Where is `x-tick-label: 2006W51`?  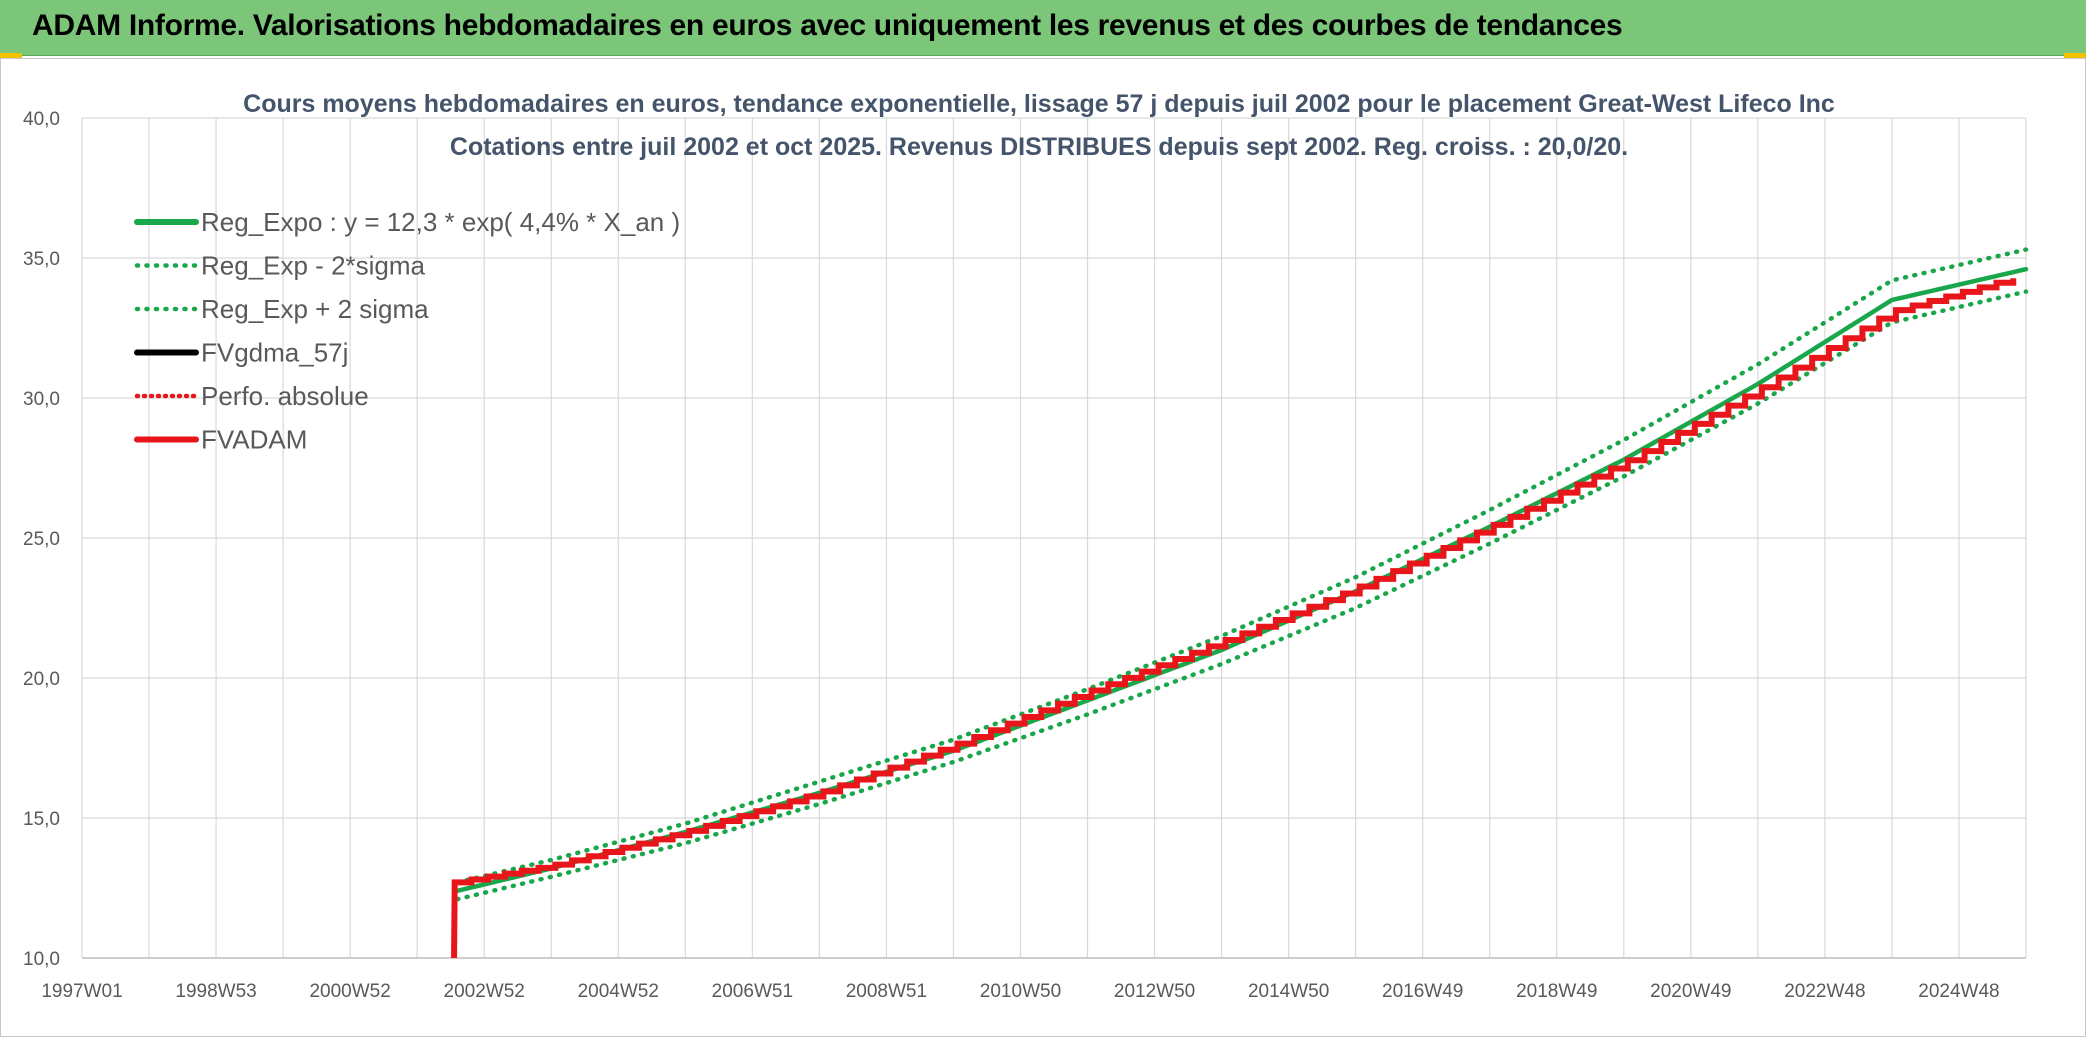
x-tick-label: 2006W51 is located at coordinates (752, 991).